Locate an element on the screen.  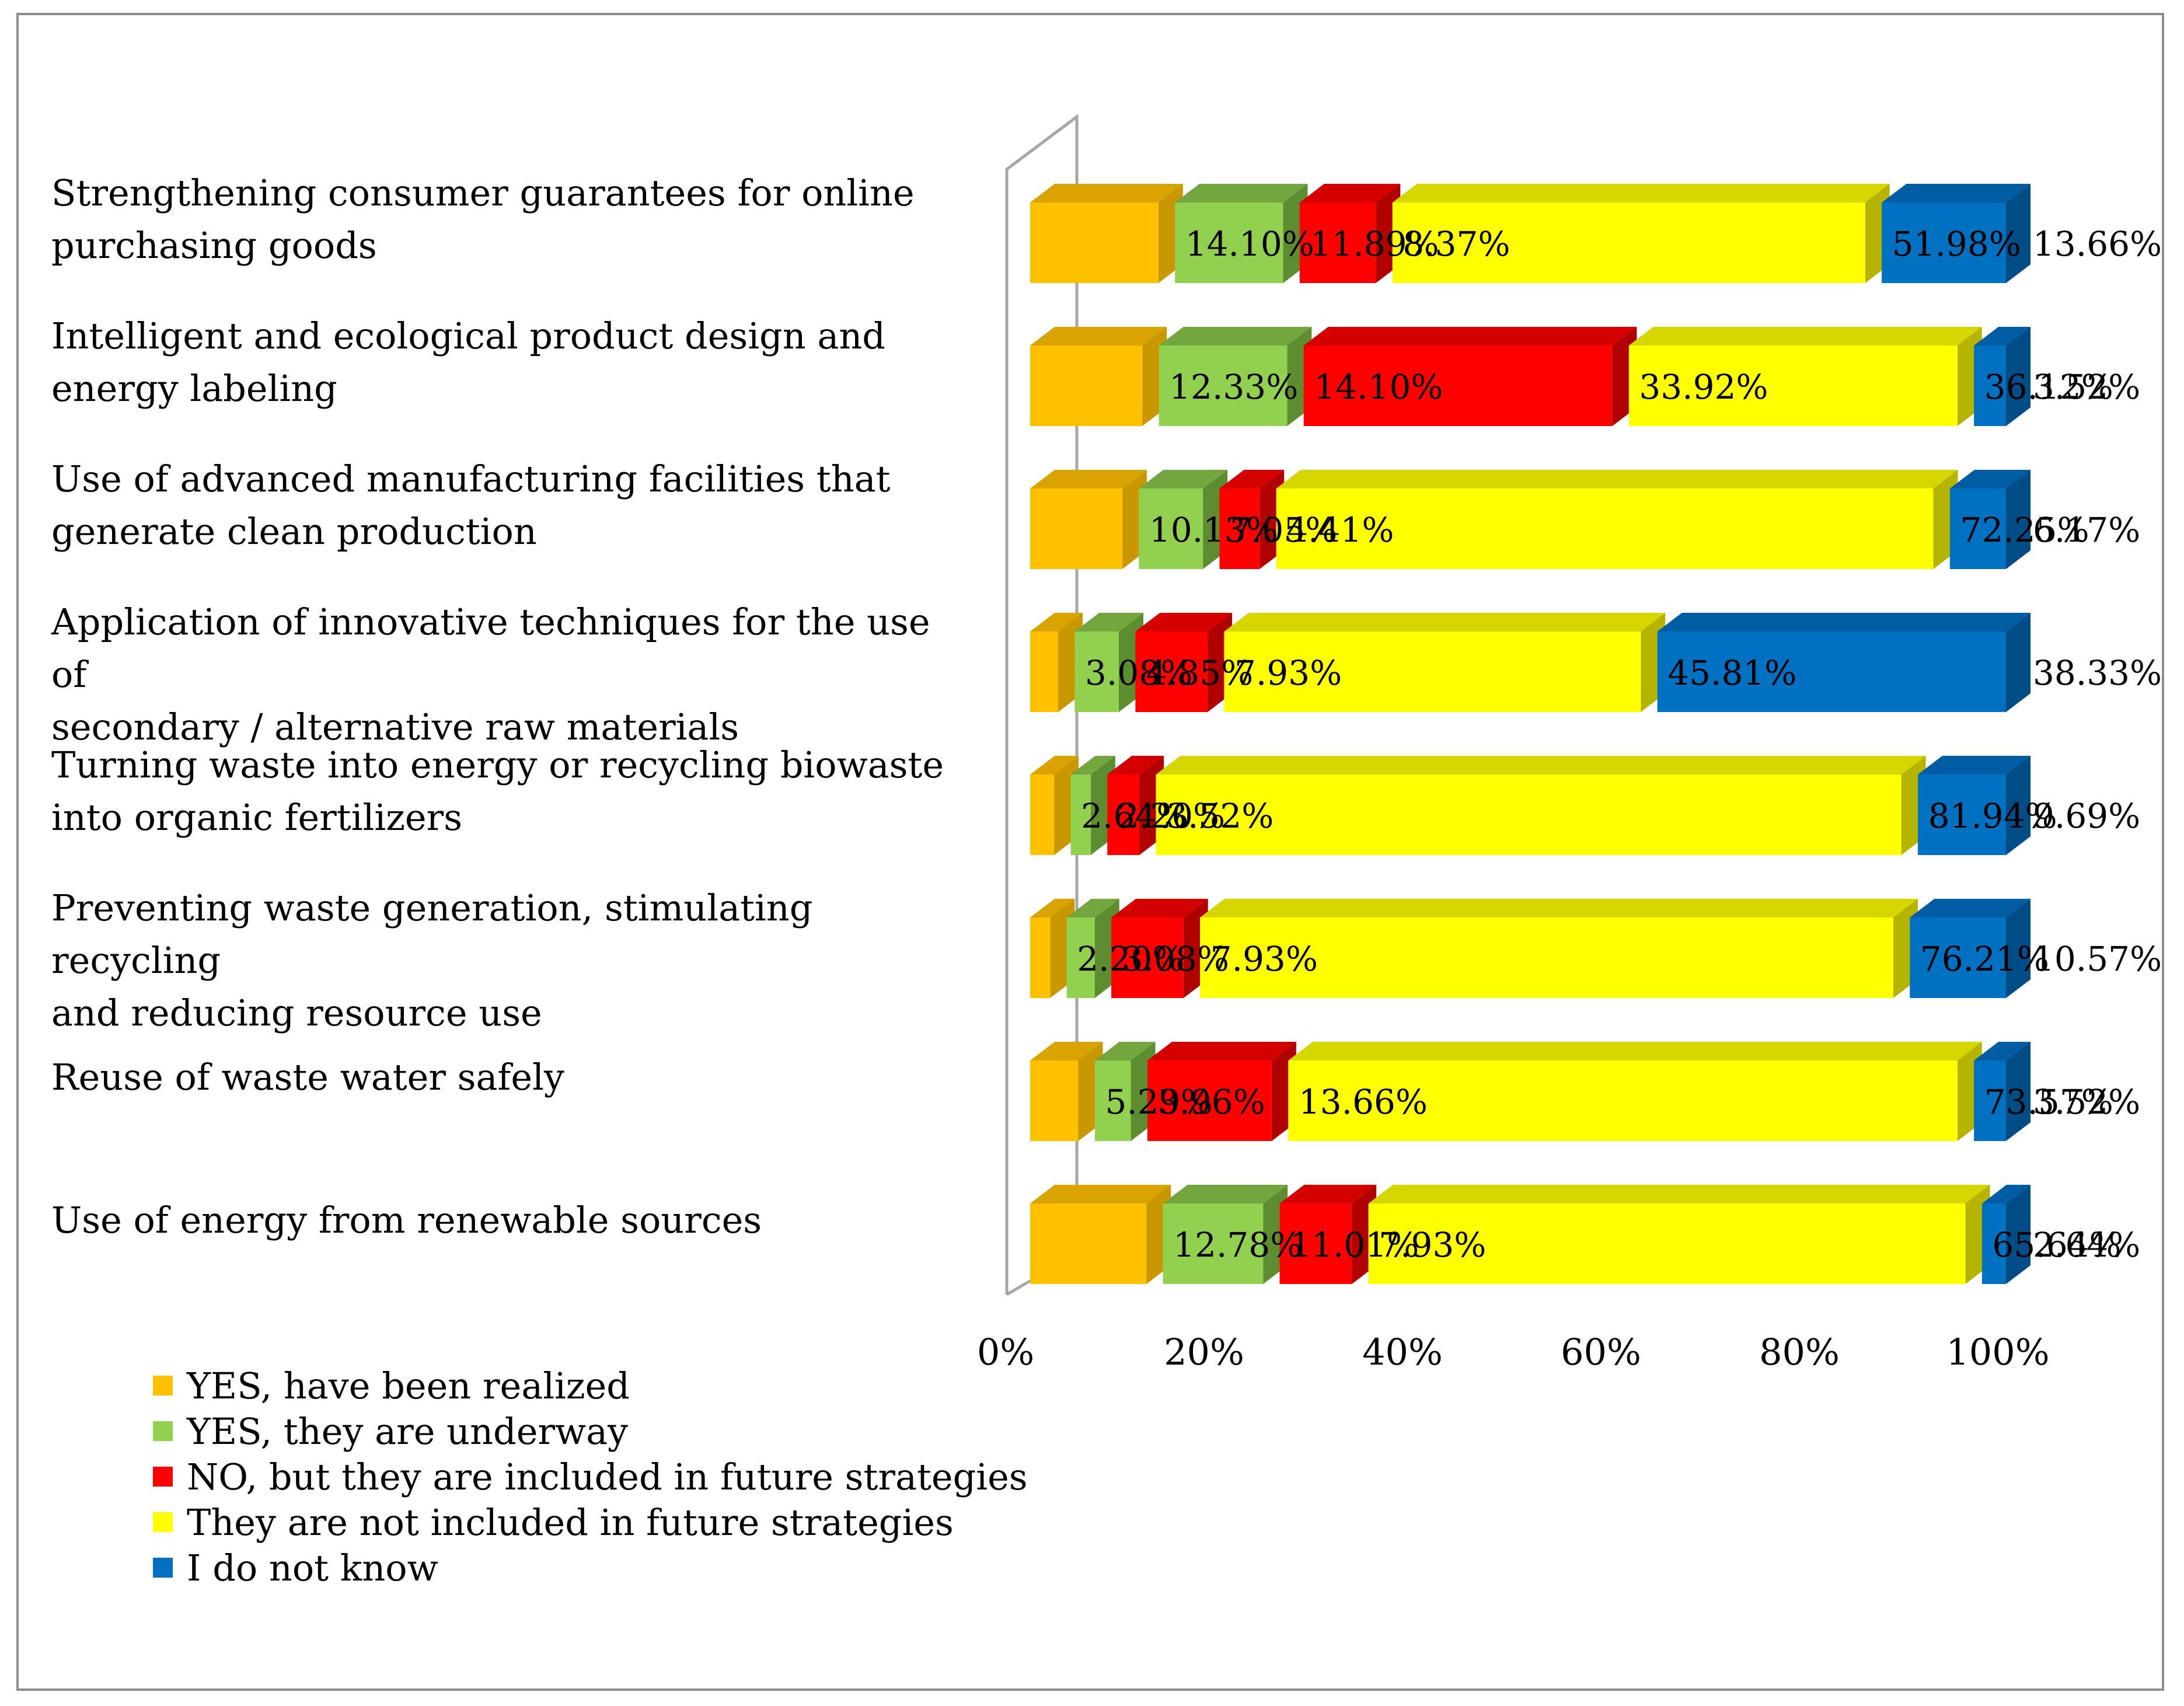
legend-label: YES, have been realized is located at coordinates (408, 1385).